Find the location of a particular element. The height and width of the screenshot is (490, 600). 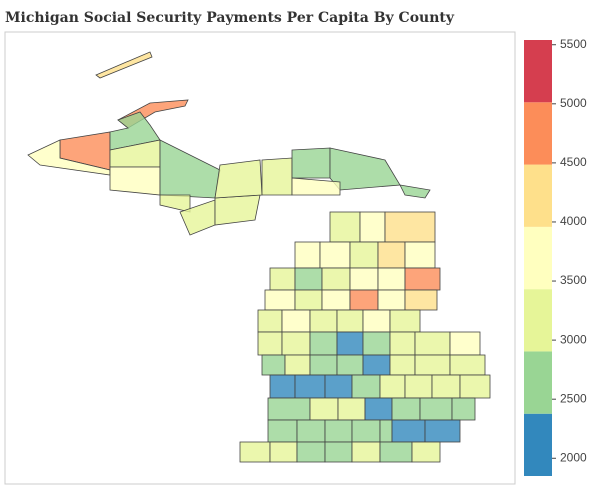

colorbar-tick-label: 3500 is located at coordinates (573, 280).